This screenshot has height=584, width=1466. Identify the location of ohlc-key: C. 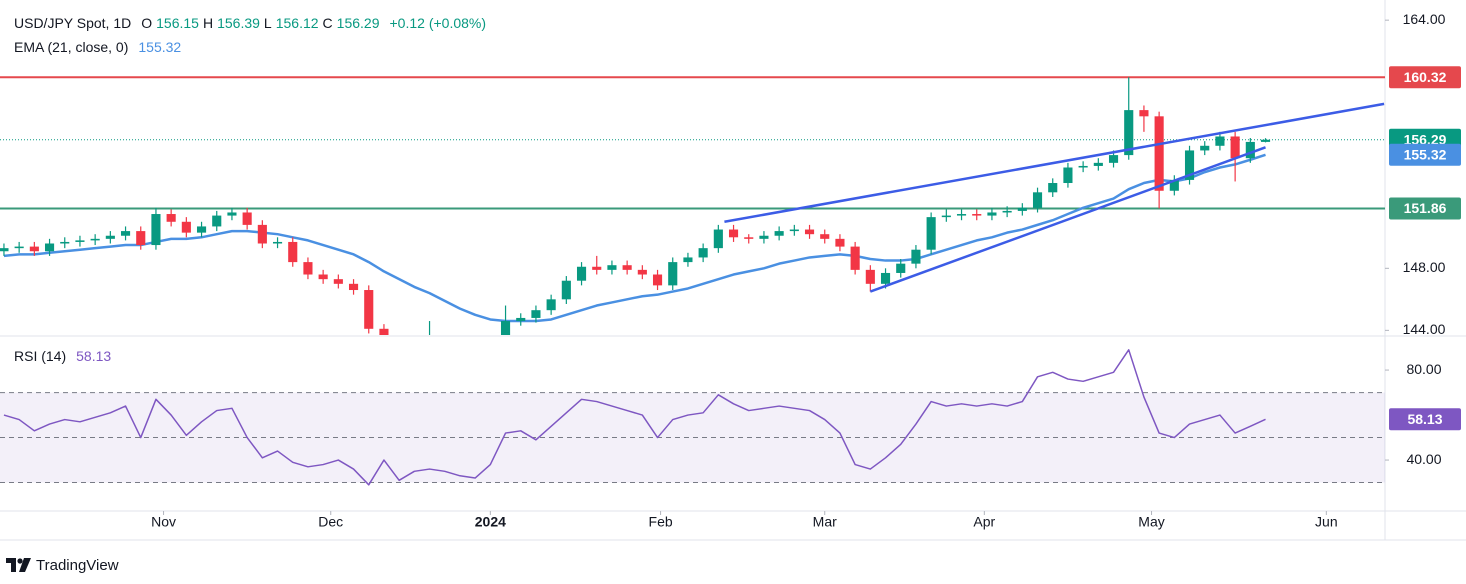
(327, 23).